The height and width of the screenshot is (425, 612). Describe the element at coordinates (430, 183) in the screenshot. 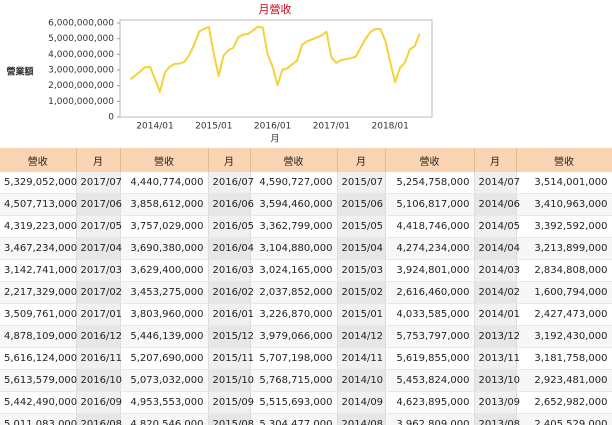

I see `revenue-cell: 5,254,758,000` at that location.